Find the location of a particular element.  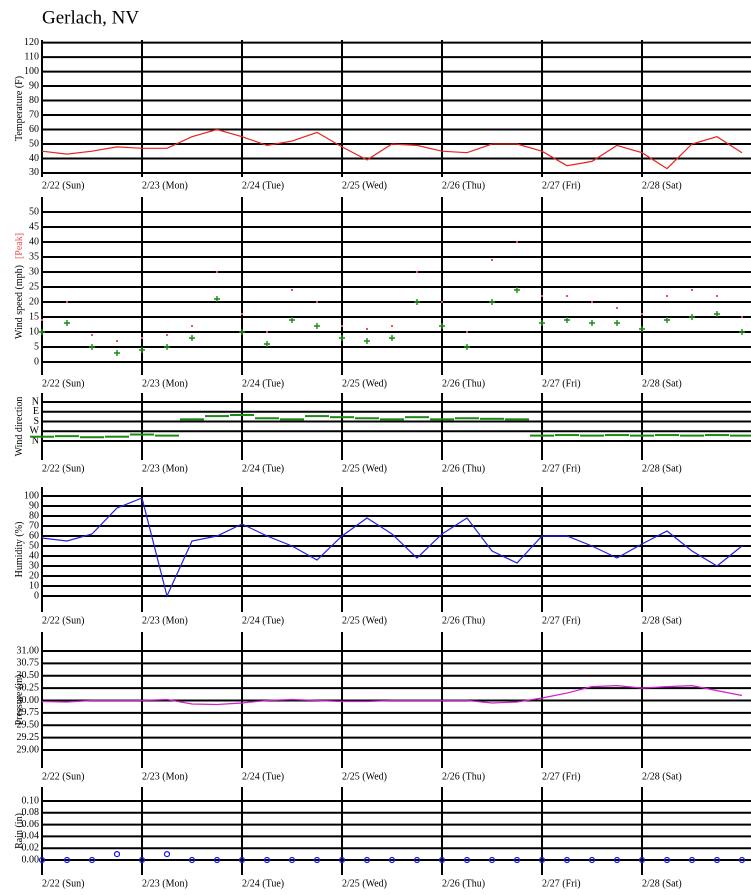

y-axis-label: Wind direction is located at coordinates (19, 427).